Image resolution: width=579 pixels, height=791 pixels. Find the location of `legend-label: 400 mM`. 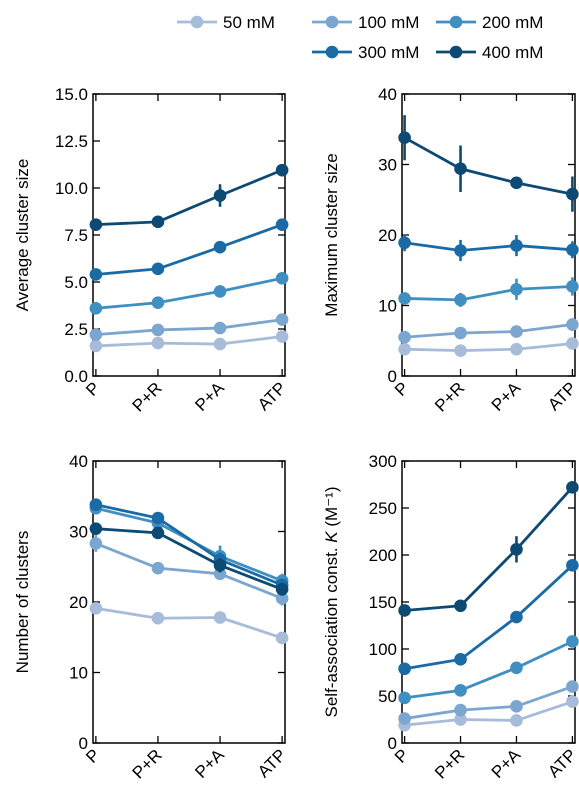

legend-label: 400 mM is located at coordinates (512, 52).